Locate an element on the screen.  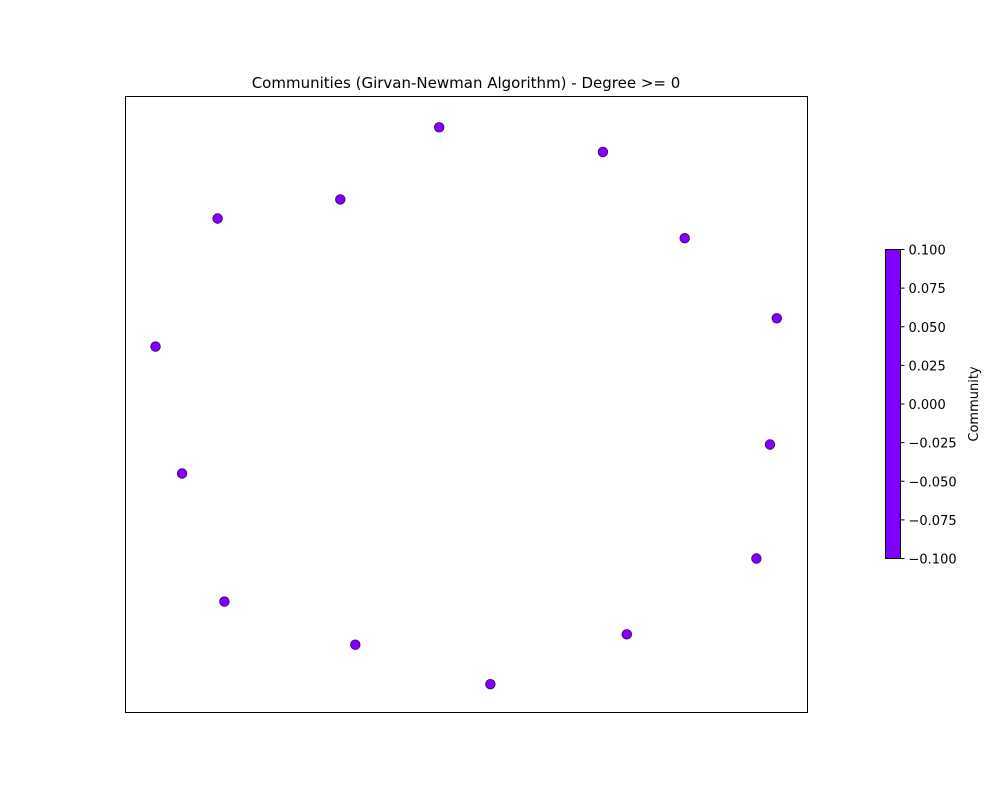
colorbar is located at coordinates (893, 404).